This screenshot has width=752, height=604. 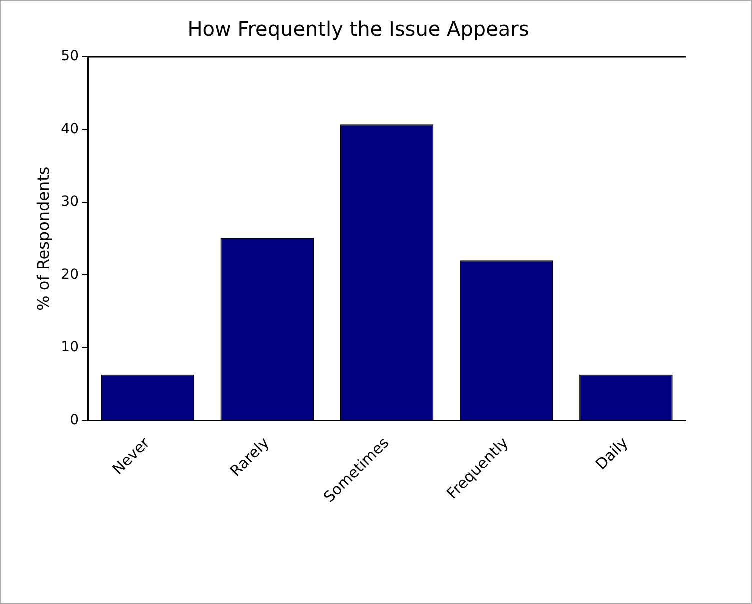 What do you see at coordinates (43, 238) in the screenshot?
I see `y-axis-title: % of Respondents` at bounding box center [43, 238].